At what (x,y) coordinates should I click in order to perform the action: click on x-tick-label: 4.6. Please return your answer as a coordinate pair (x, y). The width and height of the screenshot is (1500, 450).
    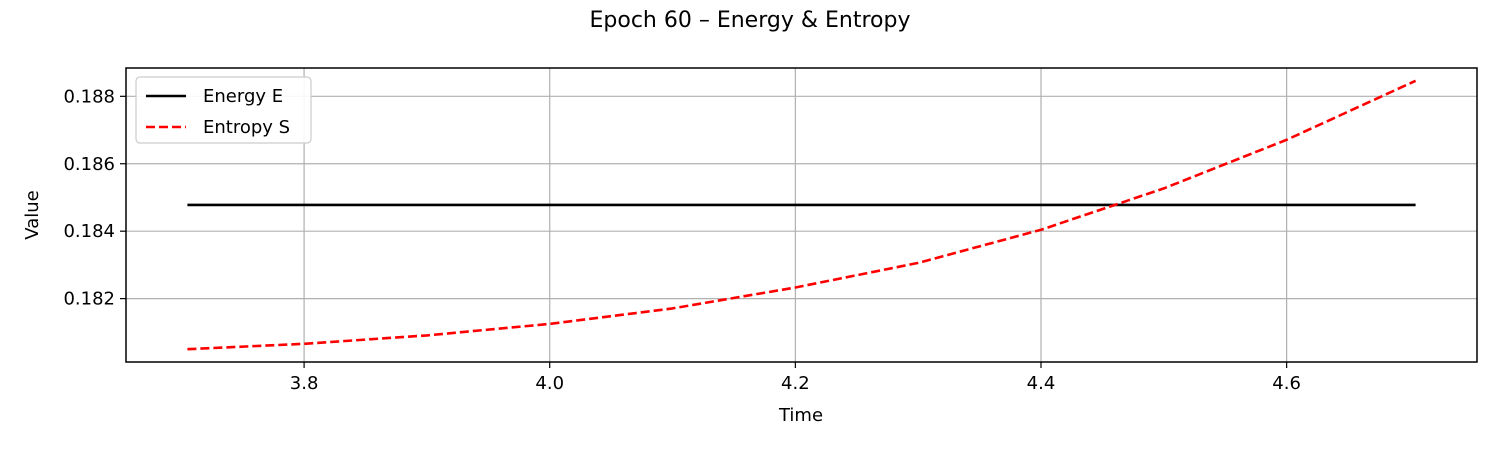
    Looking at the image, I should click on (1286, 383).